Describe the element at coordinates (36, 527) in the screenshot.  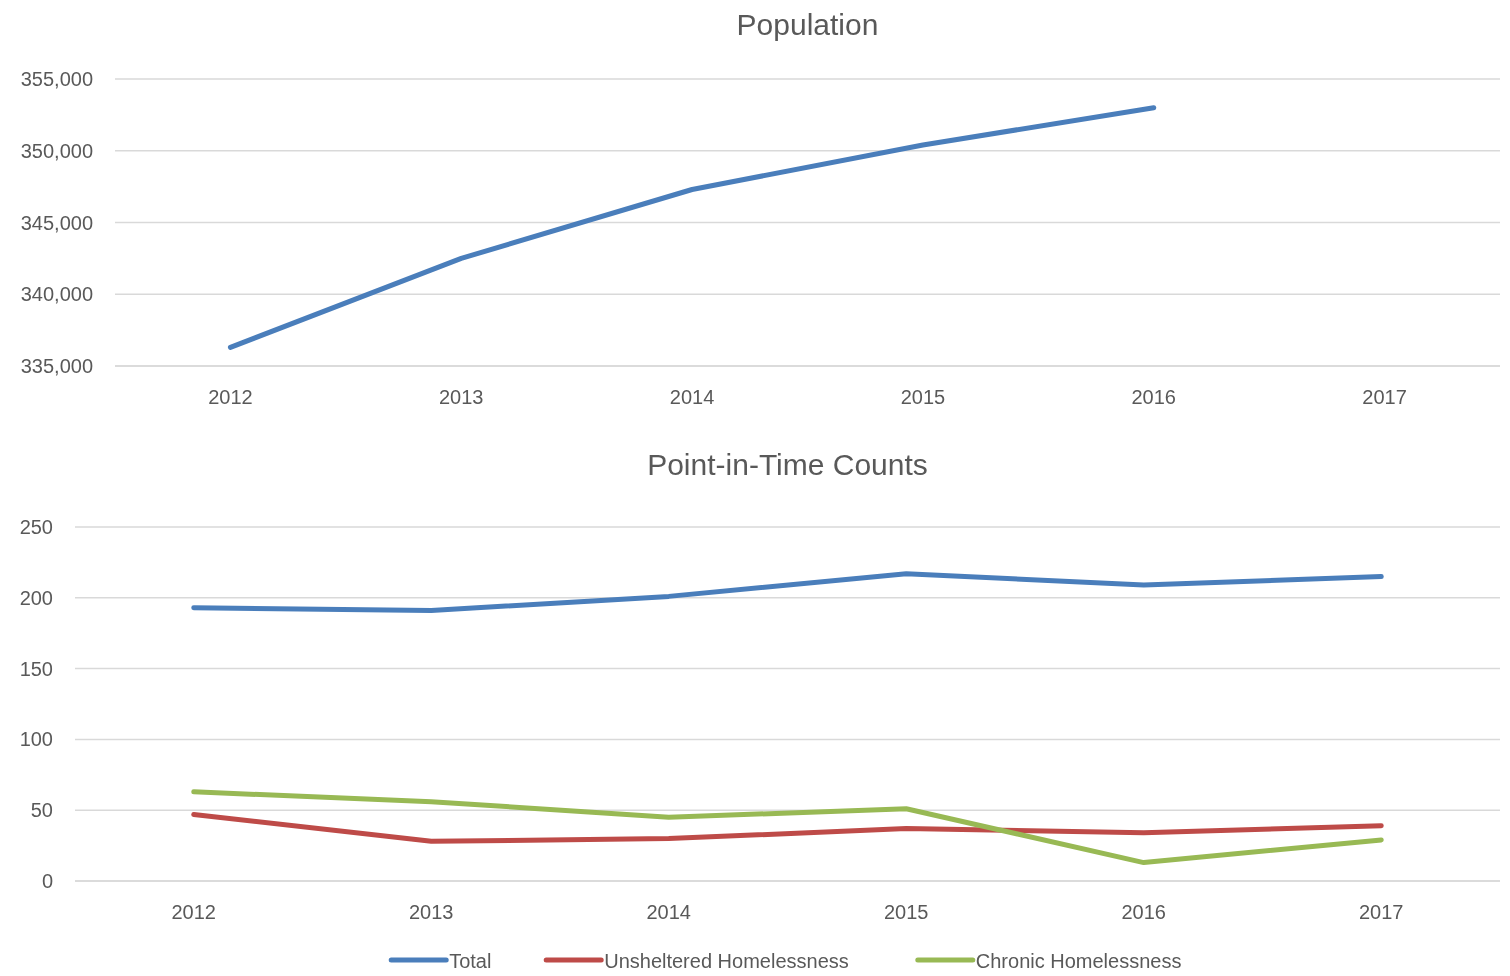
I see `y-tick-label: 250` at that location.